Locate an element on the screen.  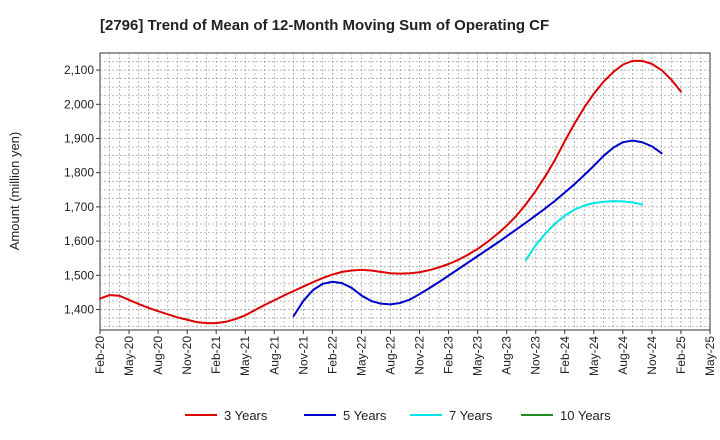
legend: 3 Years 5 Years 7 Years 10 Years is located at coordinates (398, 415).